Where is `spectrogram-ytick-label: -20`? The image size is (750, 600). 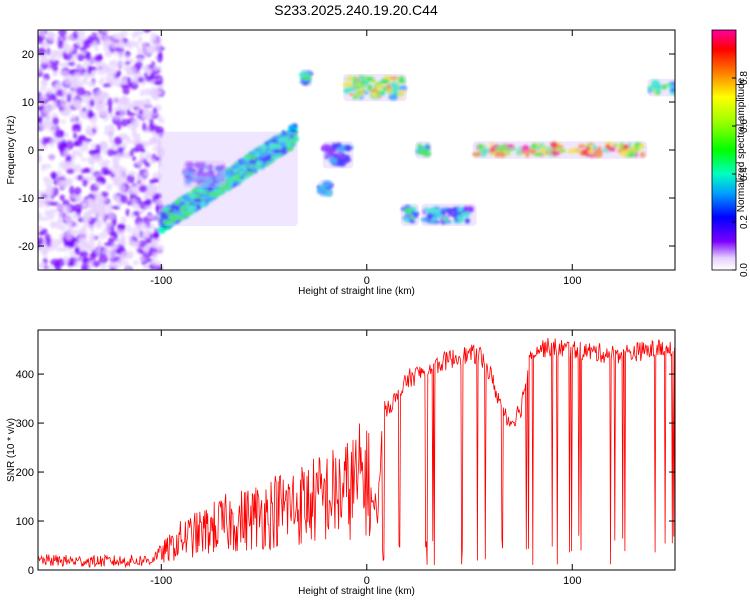
spectrogram-ytick-label: -20 is located at coordinates (26, 247).